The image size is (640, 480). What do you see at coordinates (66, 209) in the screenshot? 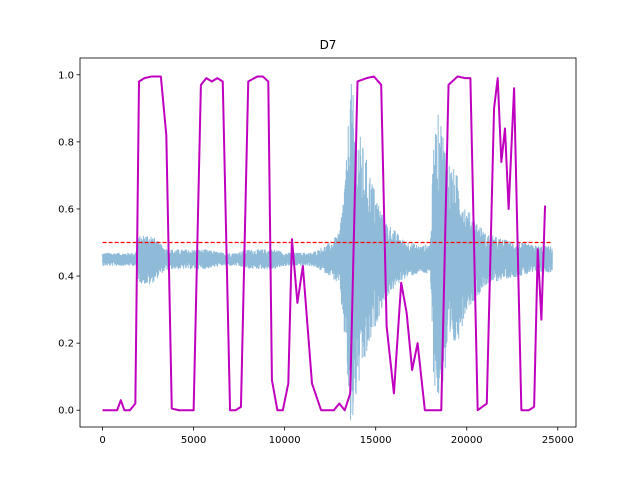
I see `y-tick-label: 0.6` at bounding box center [66, 209].